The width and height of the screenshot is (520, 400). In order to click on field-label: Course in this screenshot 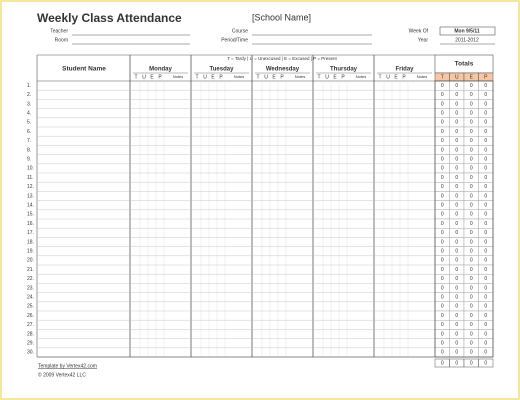, I will do `click(240, 31)`.